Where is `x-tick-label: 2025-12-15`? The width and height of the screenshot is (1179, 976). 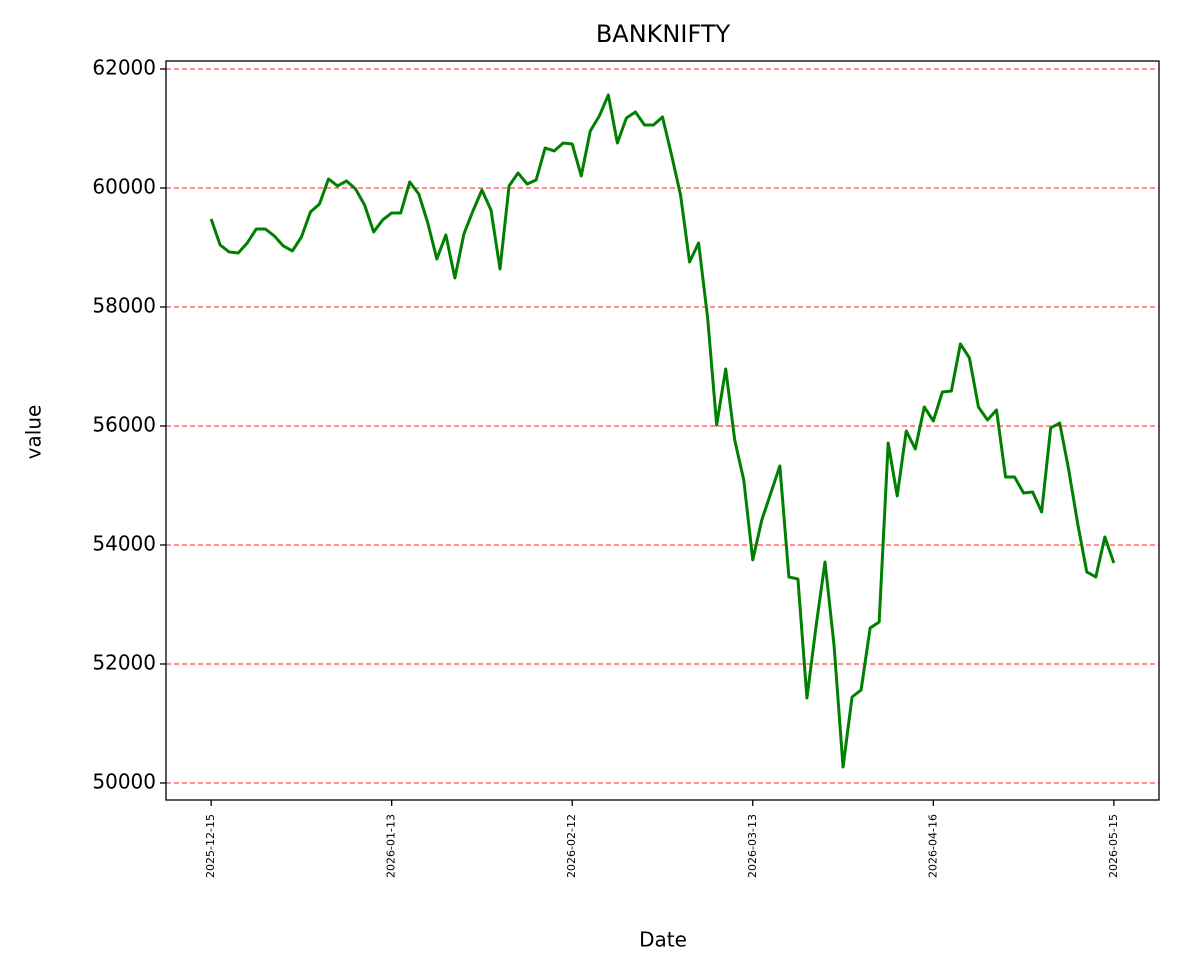 x-tick-label: 2025-12-15 is located at coordinates (210, 846).